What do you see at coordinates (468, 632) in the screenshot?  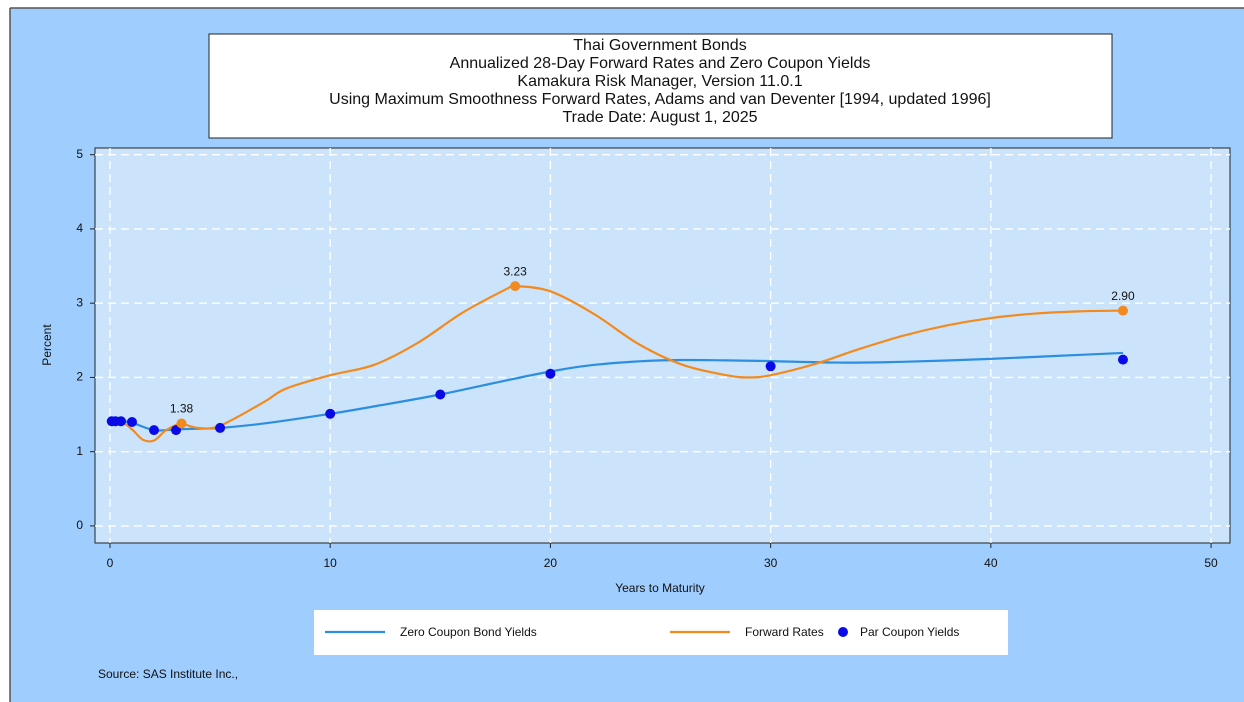 I see `legend-label: Zero Coupon Bond Yields` at bounding box center [468, 632].